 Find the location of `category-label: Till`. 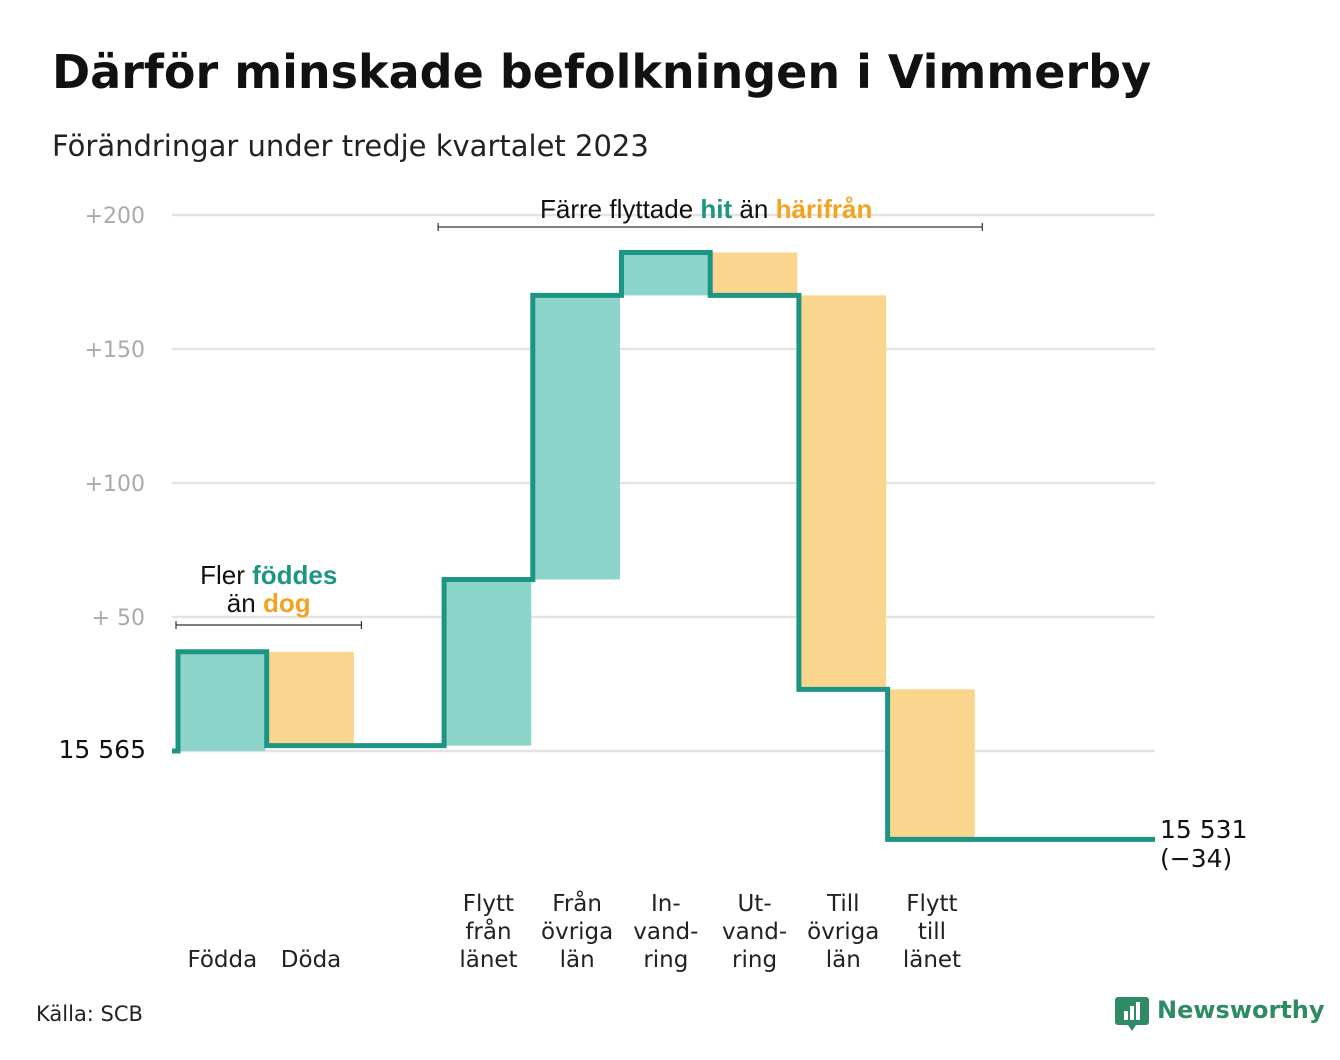

category-label: Till is located at coordinates (843, 904).